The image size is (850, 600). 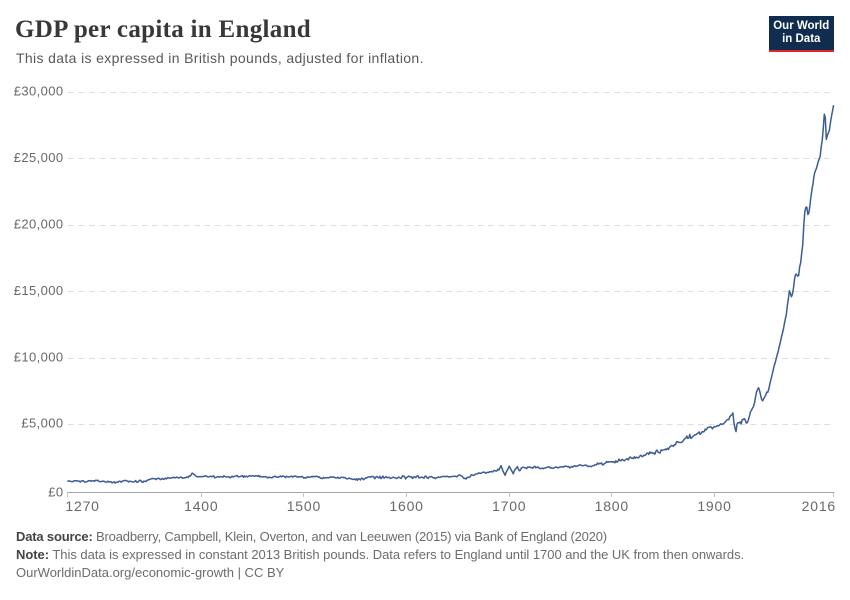 I want to click on svg-text: 1900, so click(x=714, y=506).